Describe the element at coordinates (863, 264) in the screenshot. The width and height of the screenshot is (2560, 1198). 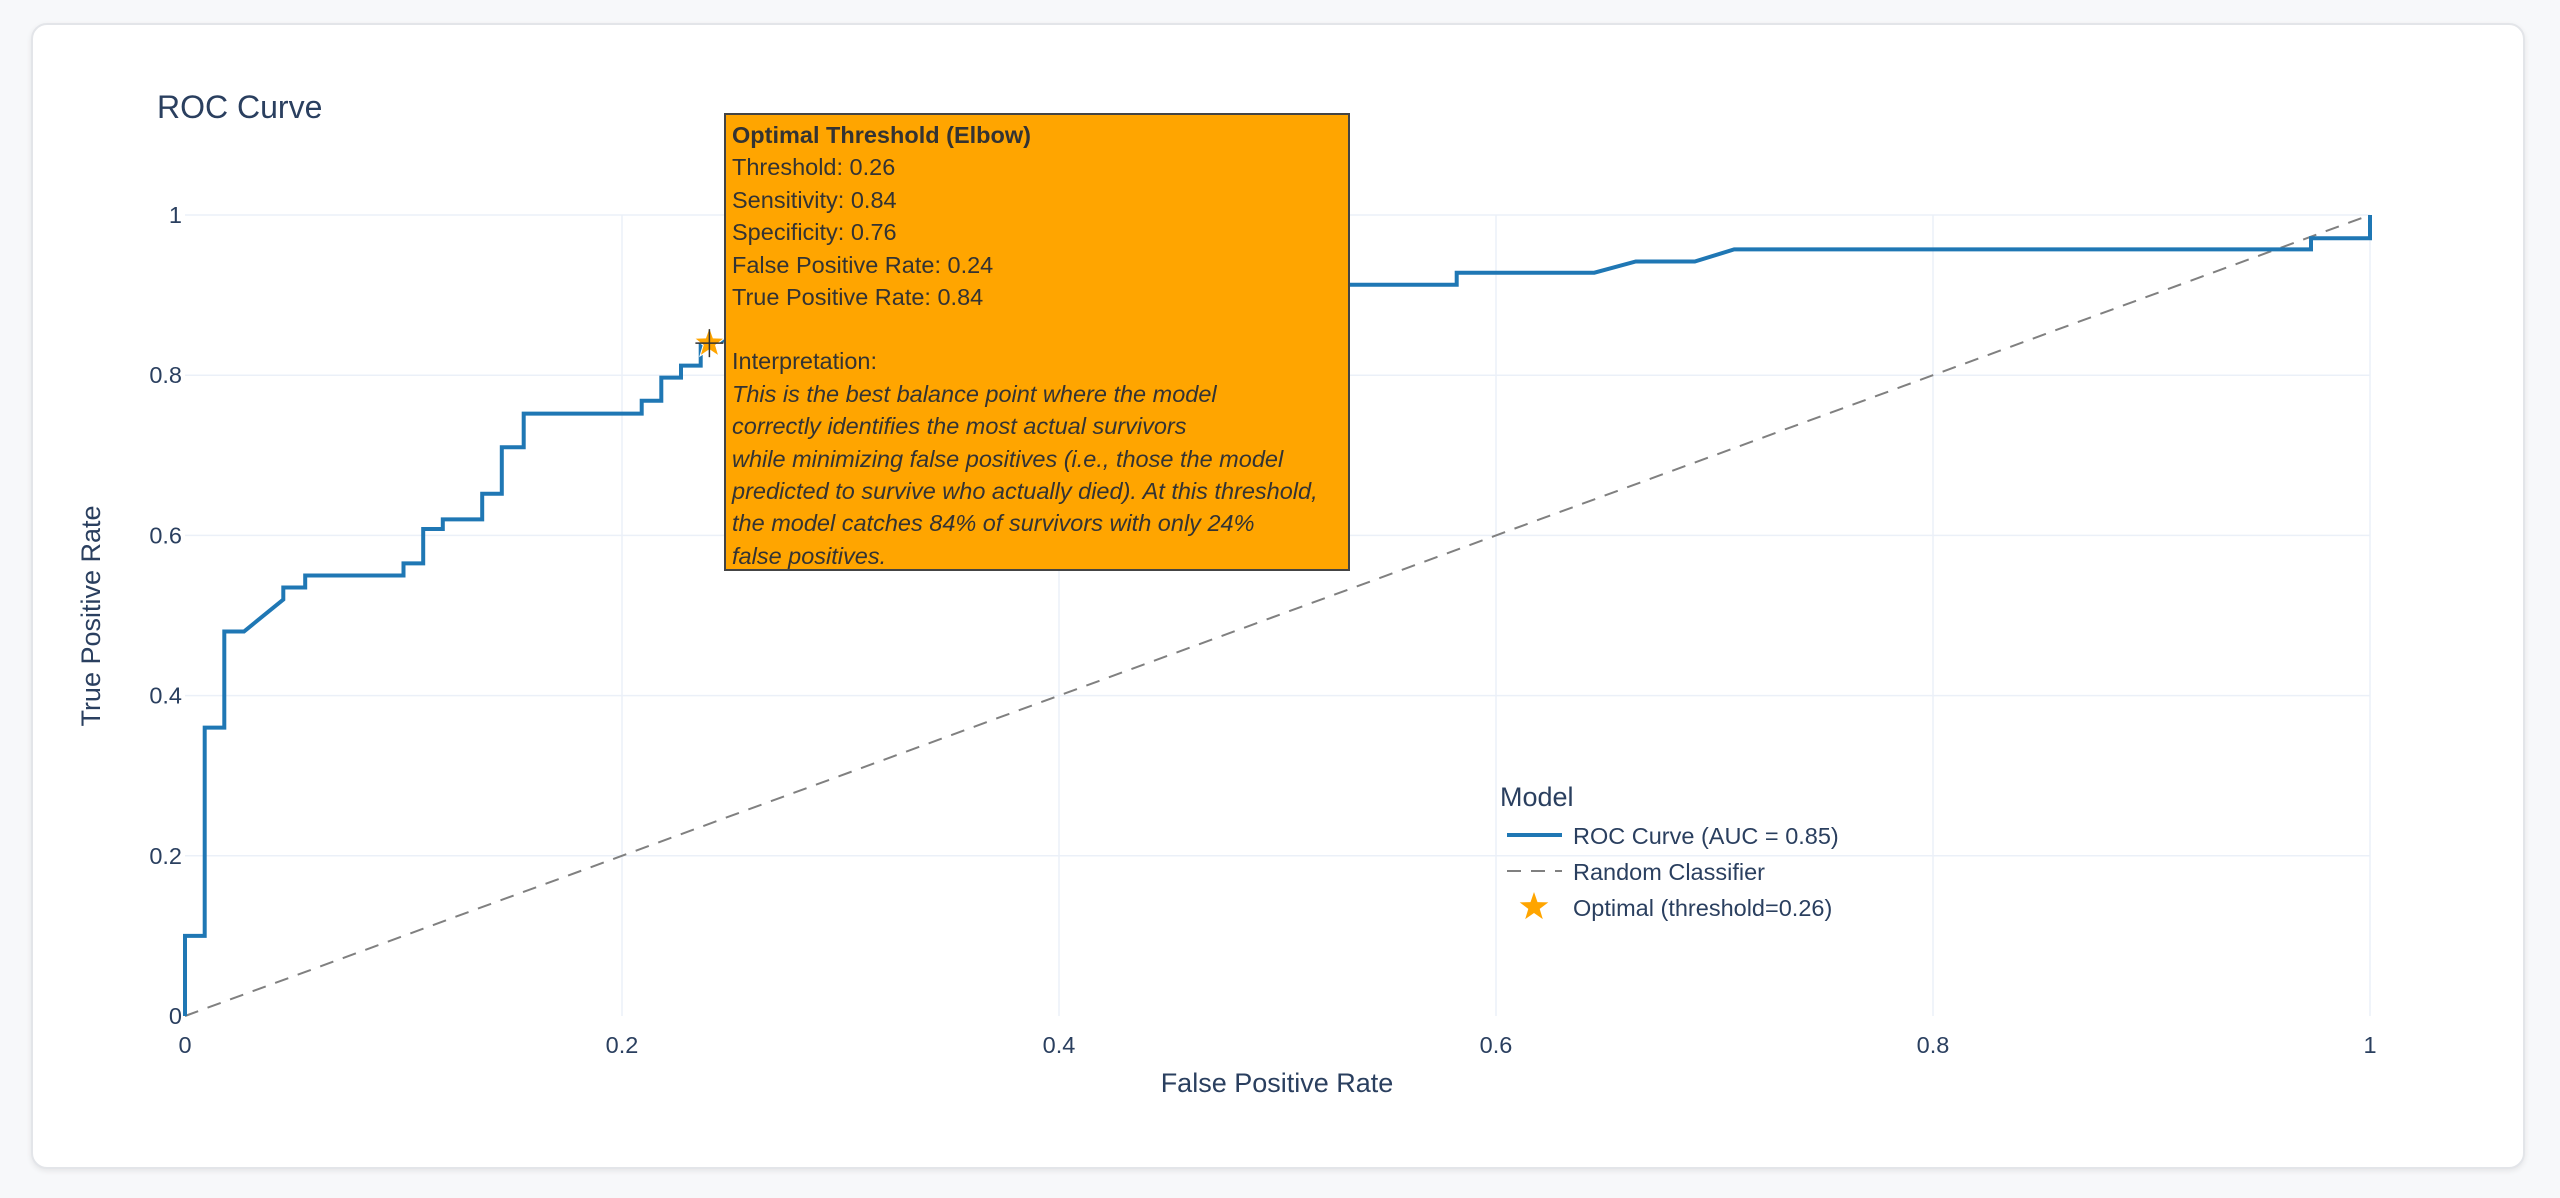
I see `tooltip-fpr: False Positive Rate: 0.24` at that location.